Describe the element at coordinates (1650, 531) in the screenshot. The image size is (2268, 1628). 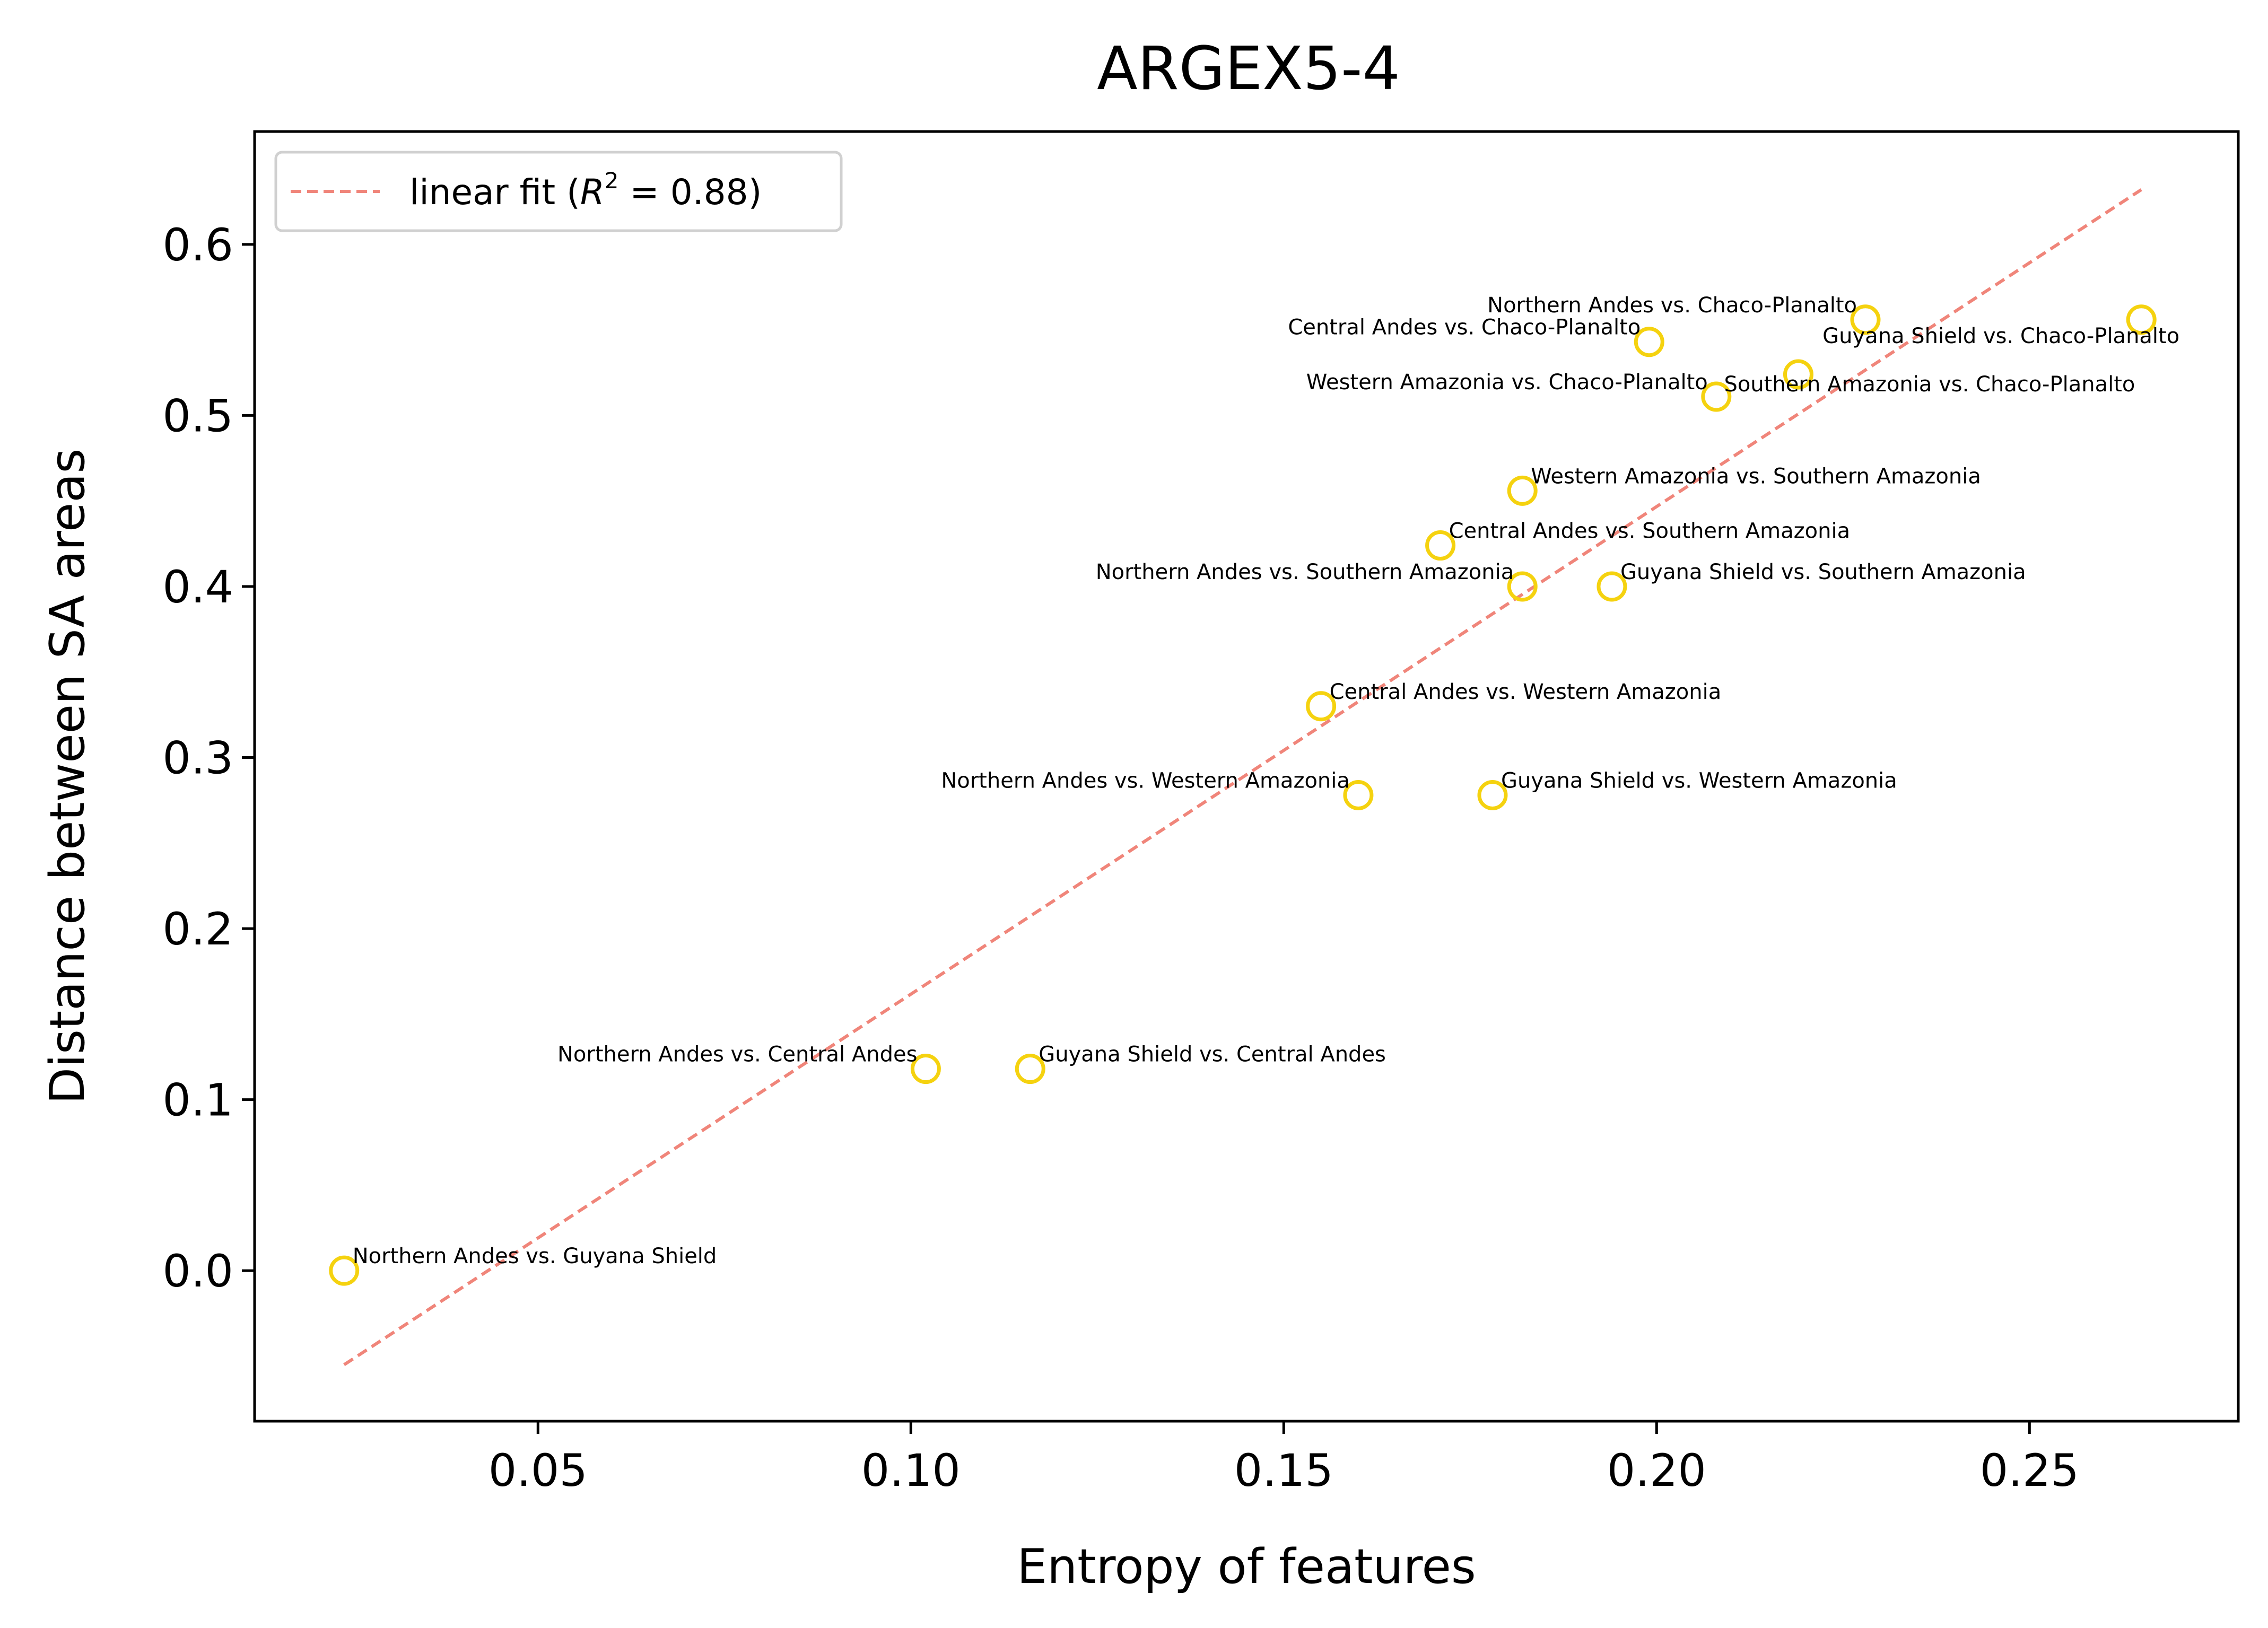
I see `point-label: Central Andes vs. Southern Amazonia` at that location.